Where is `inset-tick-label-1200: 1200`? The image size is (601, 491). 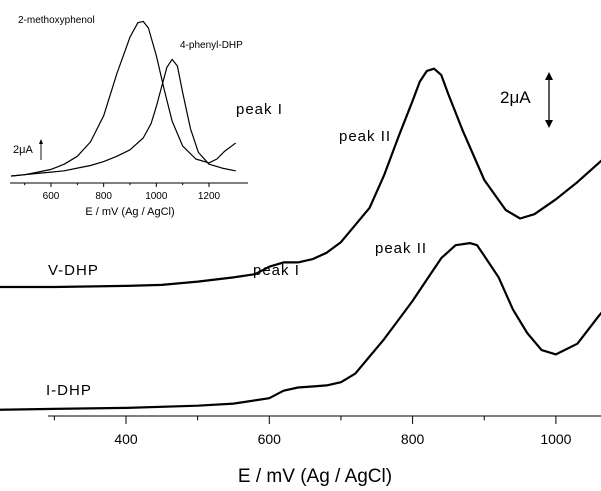
inset-tick-label-1200: 1200 is located at coordinates (209, 196).